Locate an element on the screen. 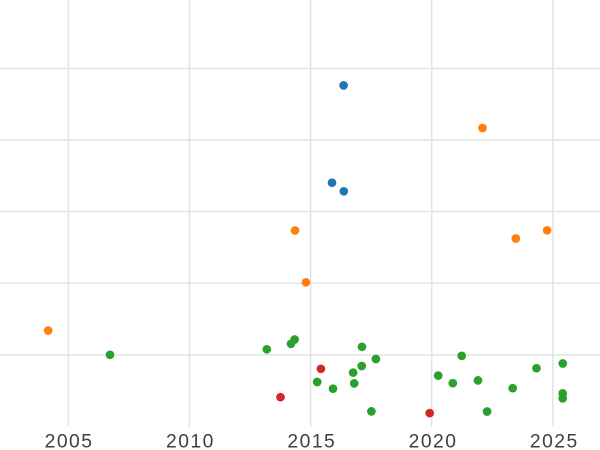 Image resolution: width=600 pixels, height=450 pixels. svg-text: 2020 is located at coordinates (433, 440).